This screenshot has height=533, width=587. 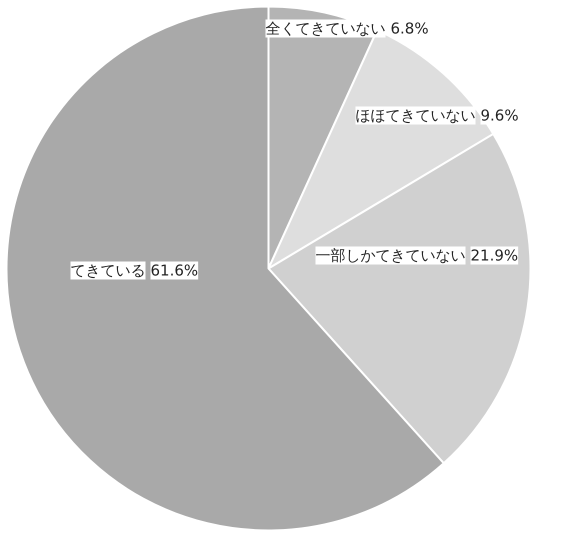 What do you see at coordinates (409, 29) in the screenshot?
I see `data-label: 6.8%` at bounding box center [409, 29].